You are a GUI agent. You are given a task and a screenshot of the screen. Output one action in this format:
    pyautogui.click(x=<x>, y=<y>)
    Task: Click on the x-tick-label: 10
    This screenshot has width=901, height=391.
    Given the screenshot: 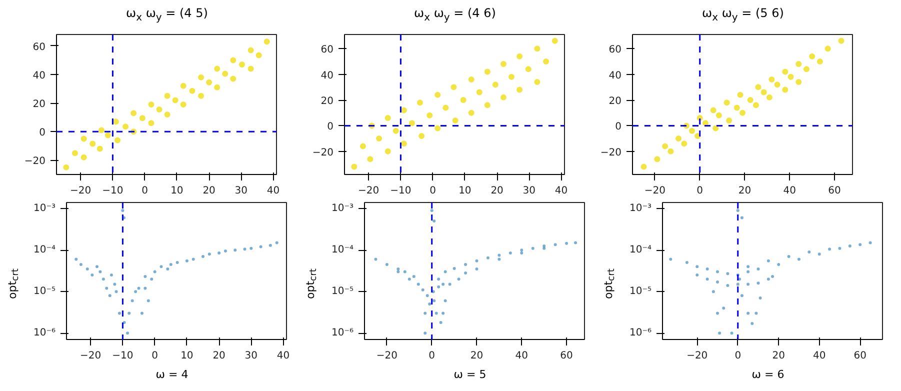 What is the action you would take?
    pyautogui.click(x=187, y=356)
    